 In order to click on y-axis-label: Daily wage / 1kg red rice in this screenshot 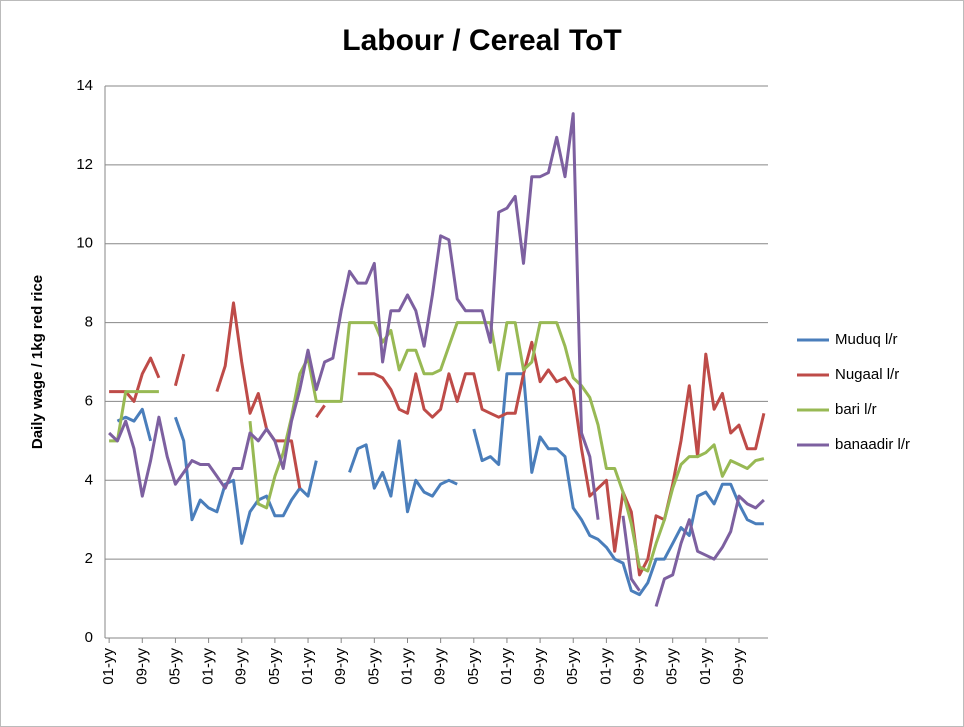, I will do `click(37, 362)`.